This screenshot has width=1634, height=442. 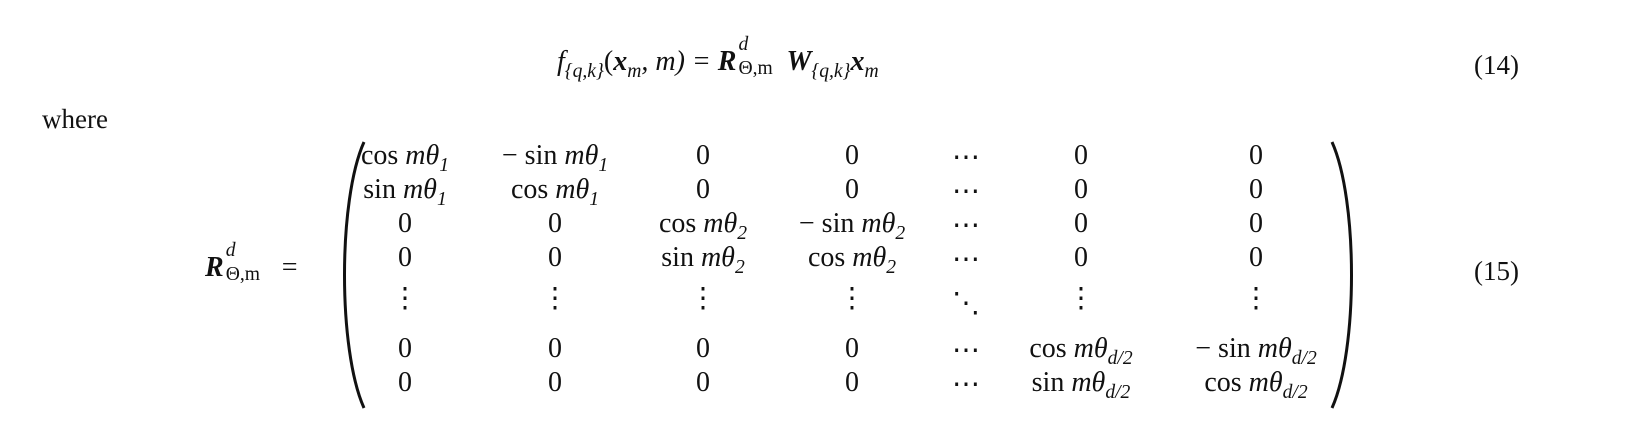 I want to click on matrix-cell-r3-c5: ⋯, so click(x=966, y=225).